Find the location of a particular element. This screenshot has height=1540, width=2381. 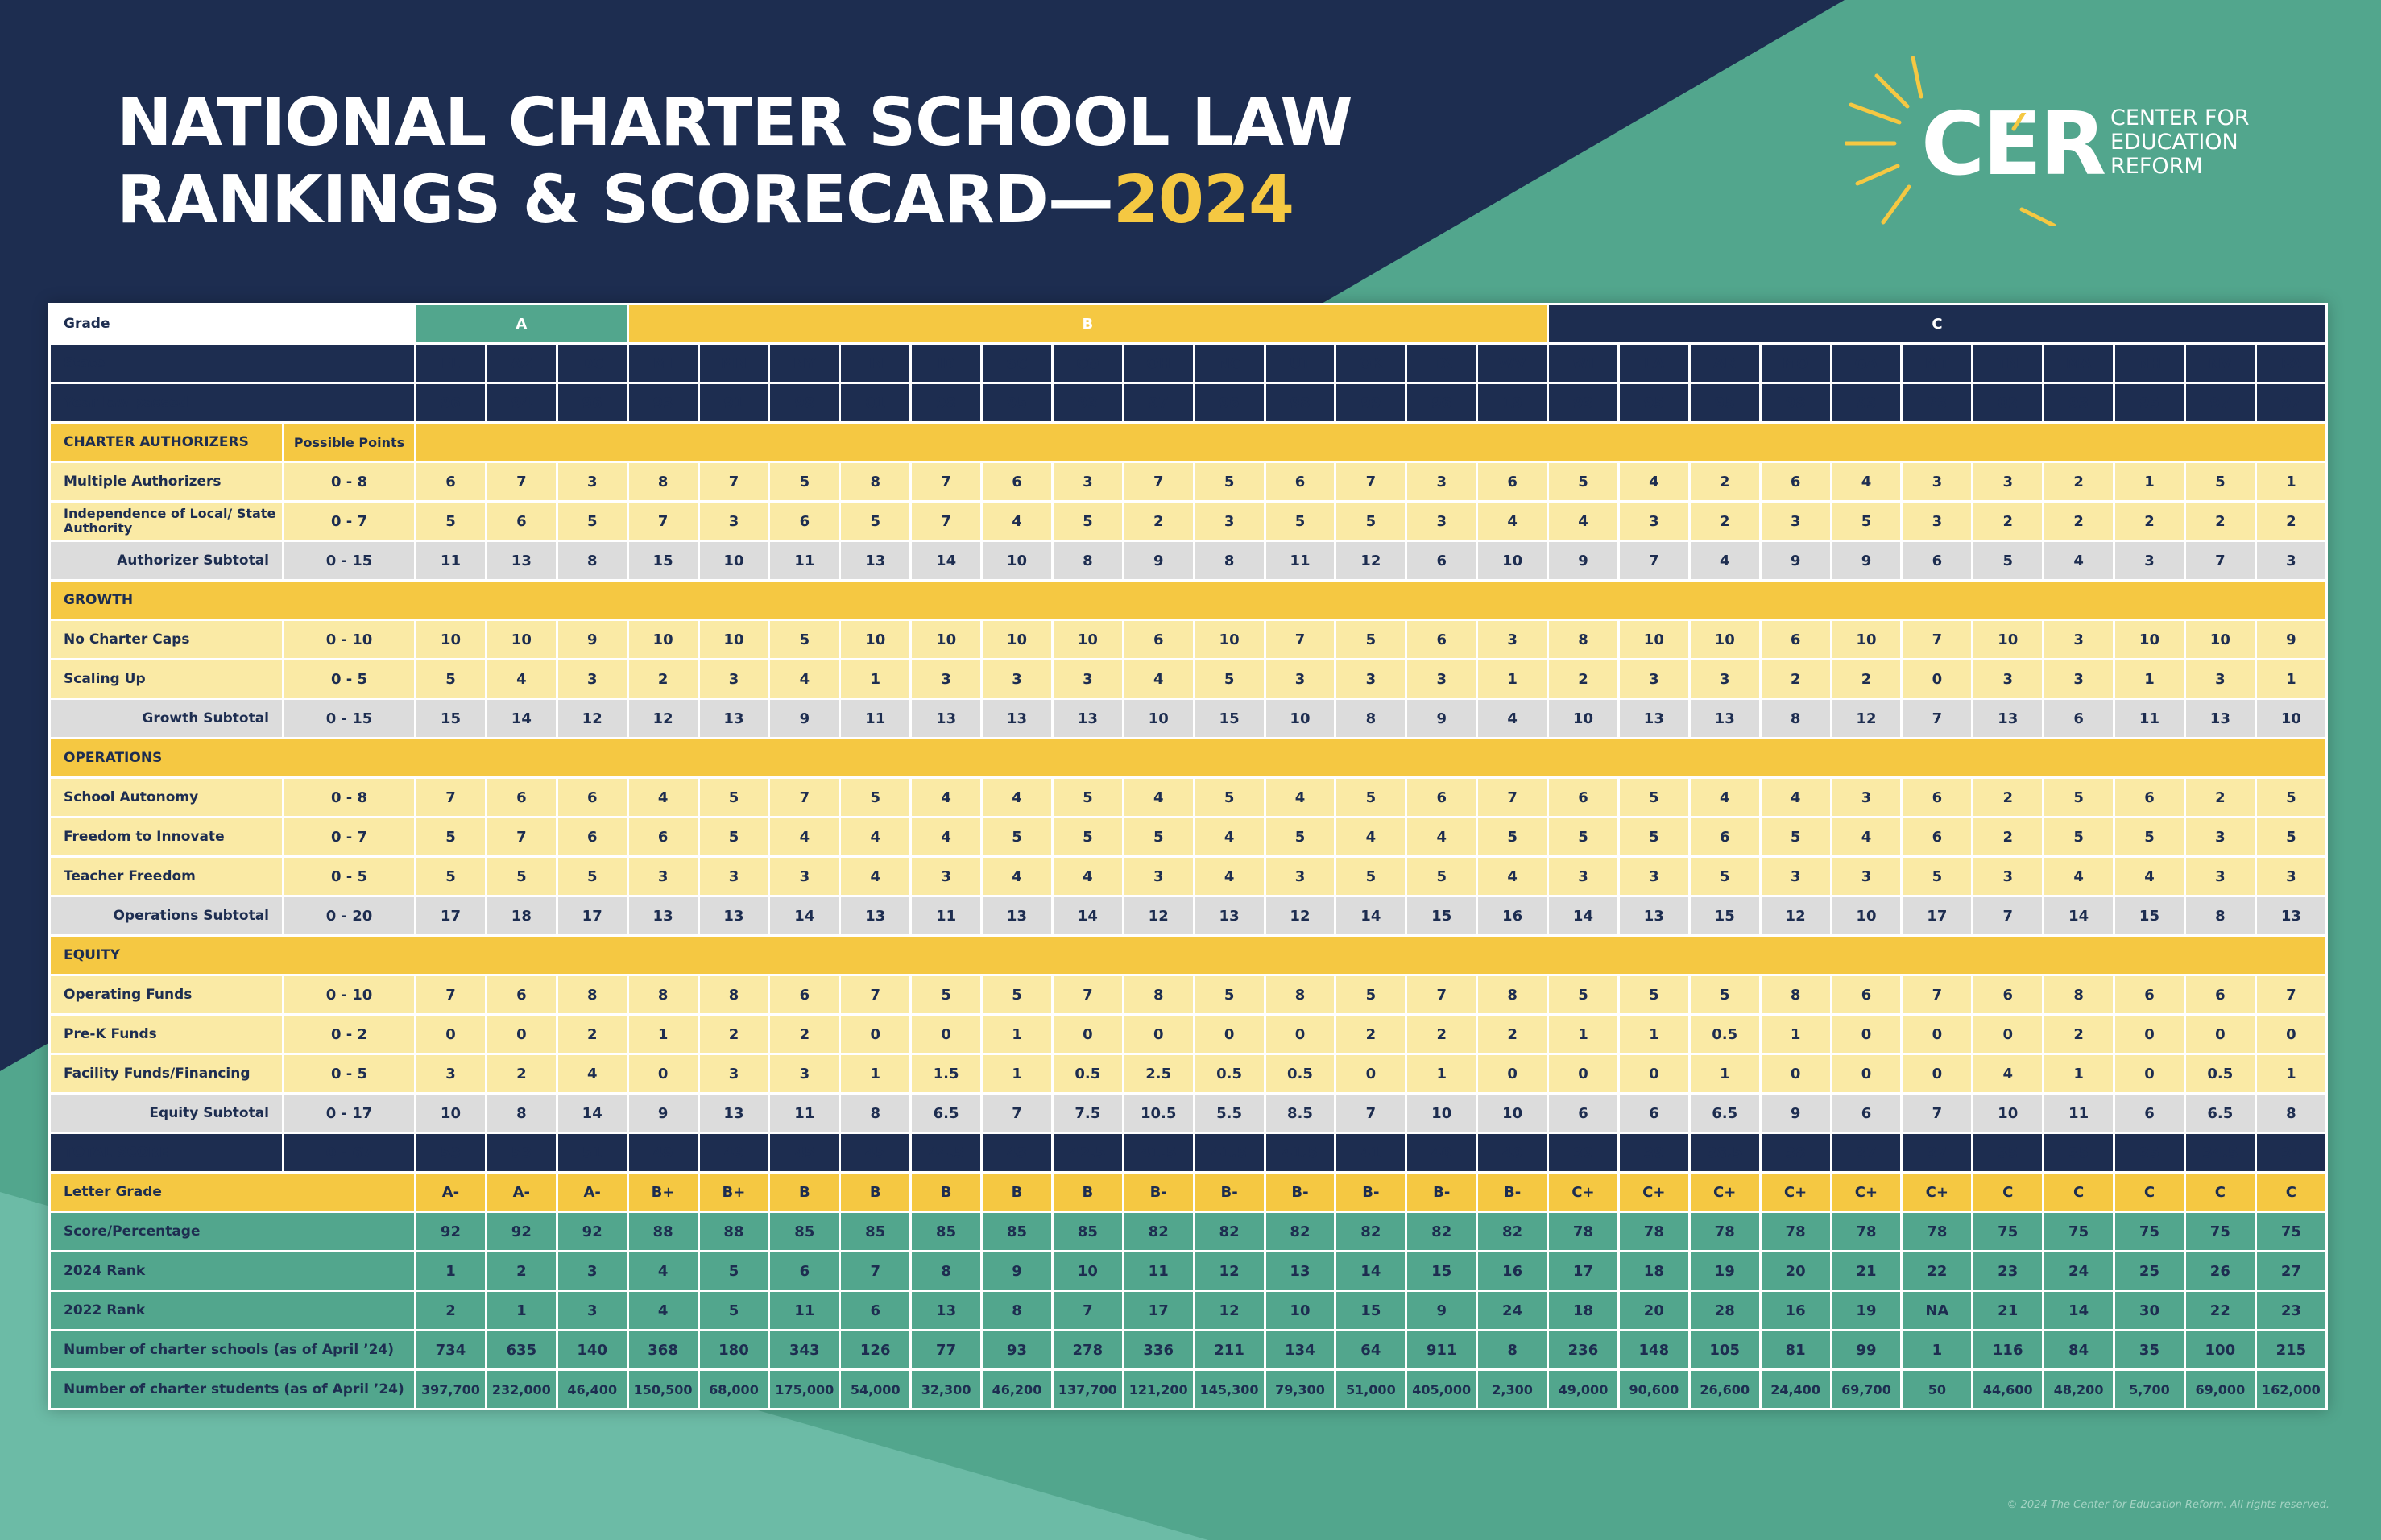

stats-cell: 397,700 is located at coordinates (450, 1389).